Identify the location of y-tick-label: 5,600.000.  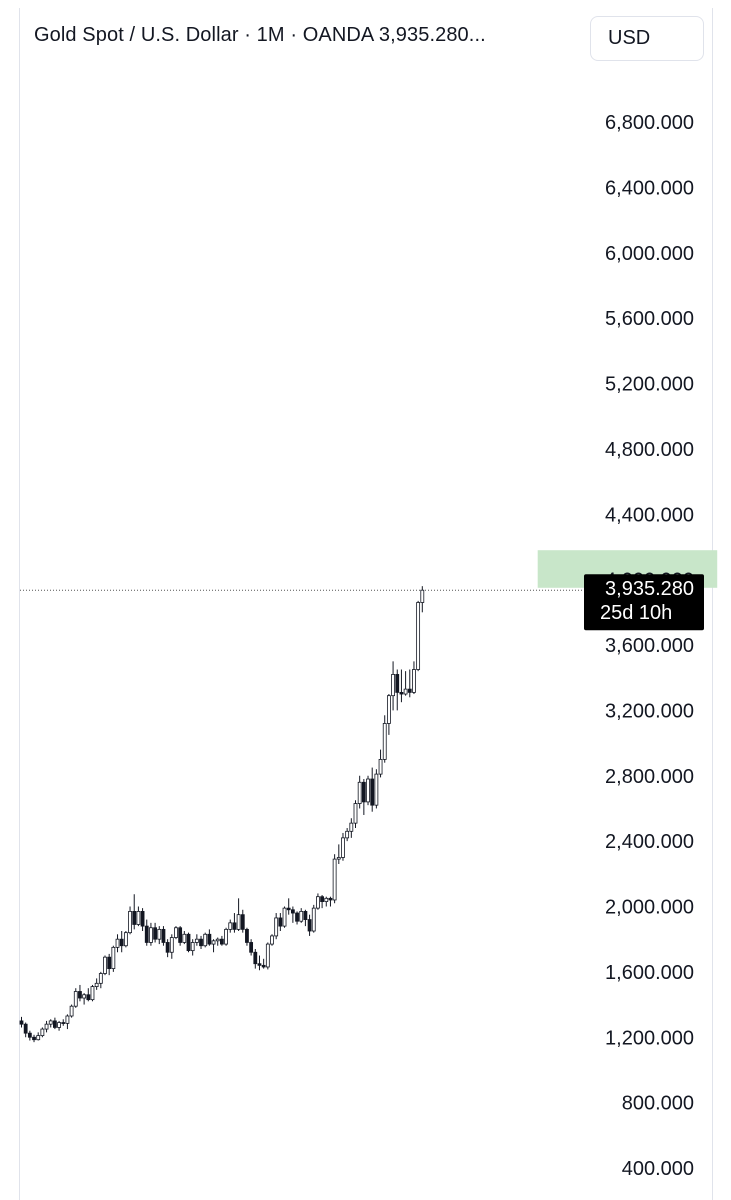
(649, 319).